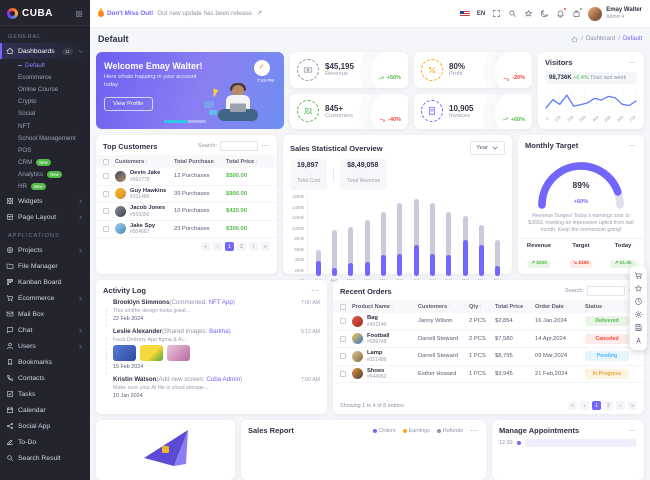 This screenshot has width=650, height=480. What do you see at coordinates (239, 146) in the screenshot?
I see `customers-search-input` at bounding box center [239, 146].